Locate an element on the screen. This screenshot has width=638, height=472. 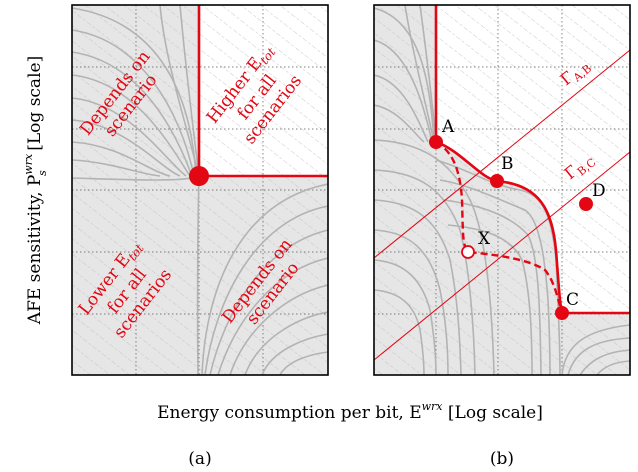
point-a is located at coordinates (436, 142).